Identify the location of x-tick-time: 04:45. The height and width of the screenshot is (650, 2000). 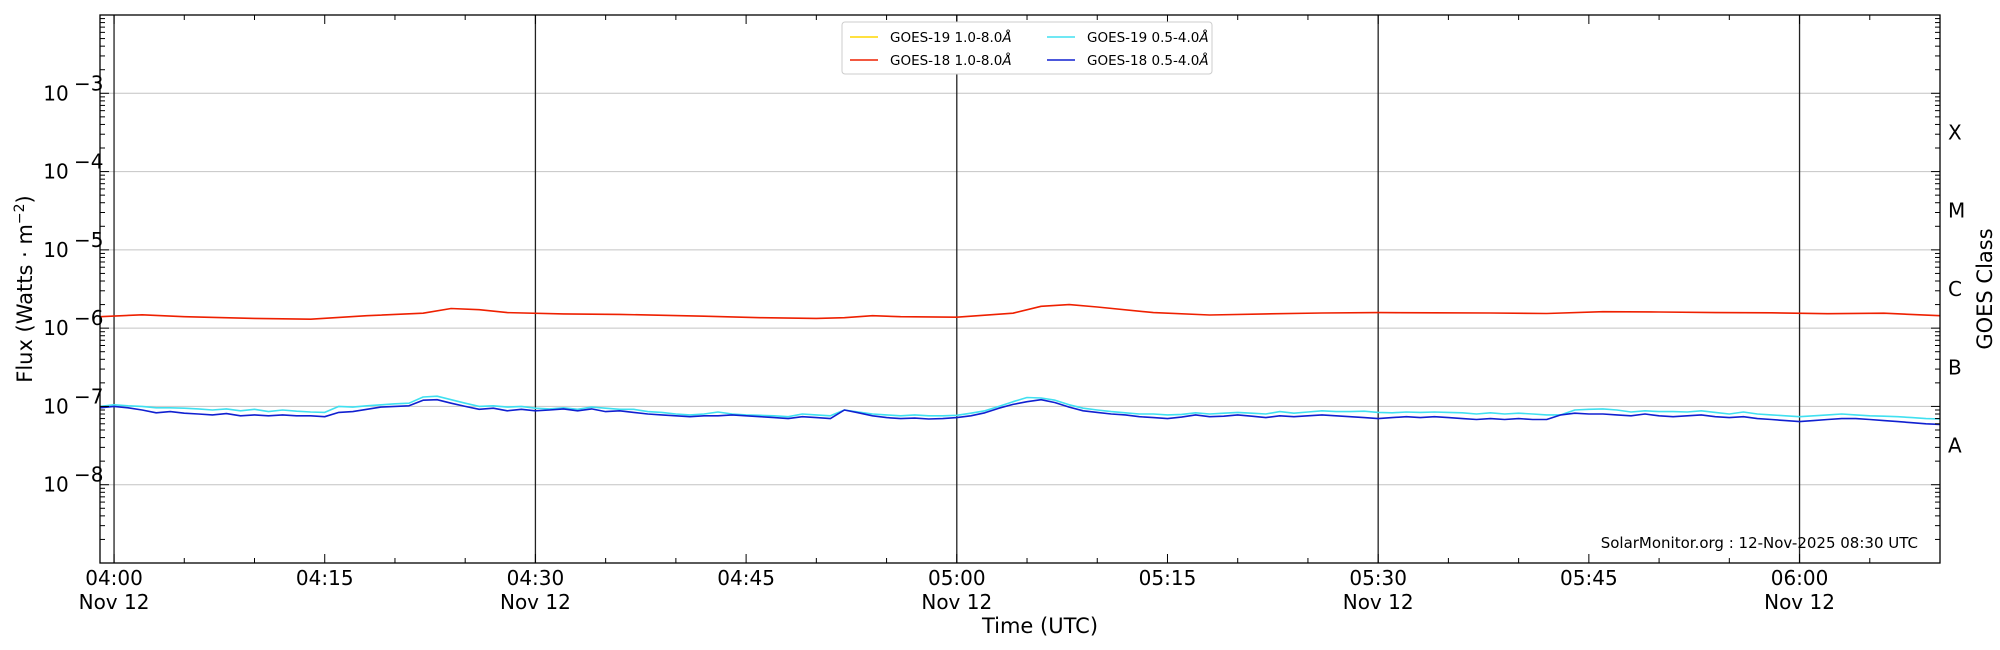
(746, 578).